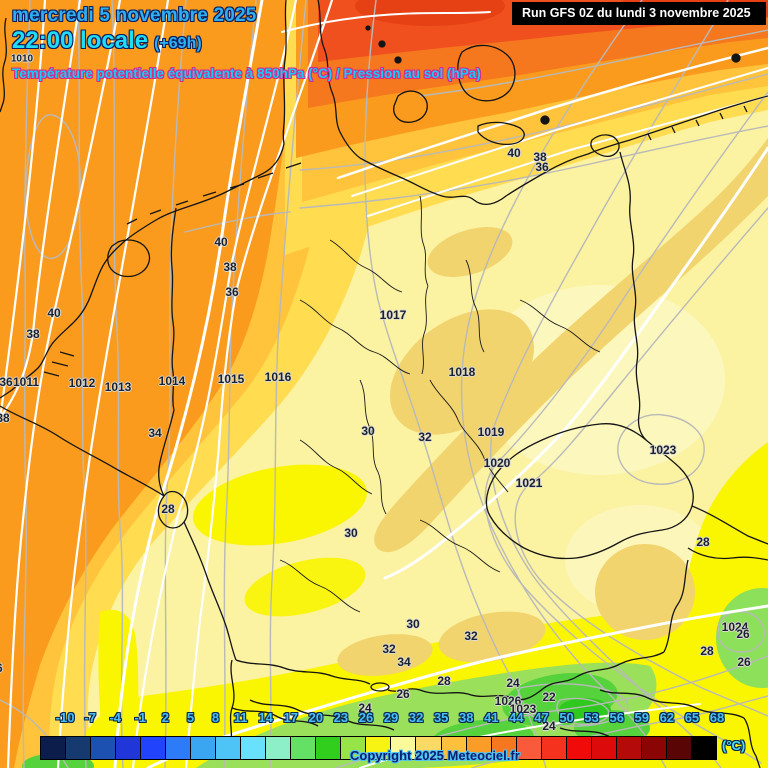  Describe the element at coordinates (140, 717) in the screenshot. I see `colorbar-tick: -1` at that location.